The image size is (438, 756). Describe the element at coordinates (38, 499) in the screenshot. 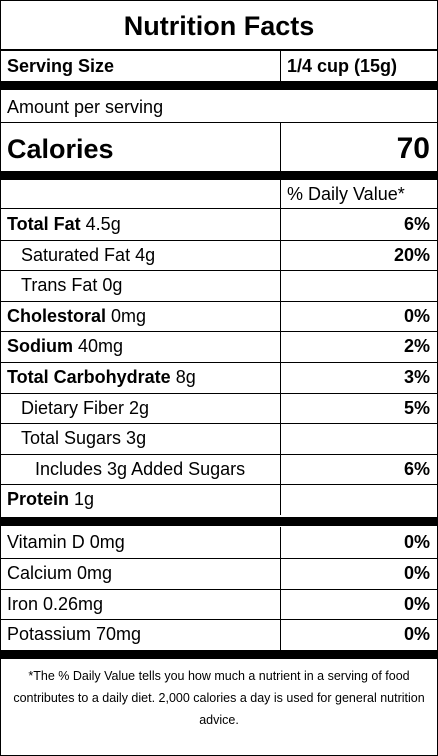

I see `nutrient-name: Protein` at that location.